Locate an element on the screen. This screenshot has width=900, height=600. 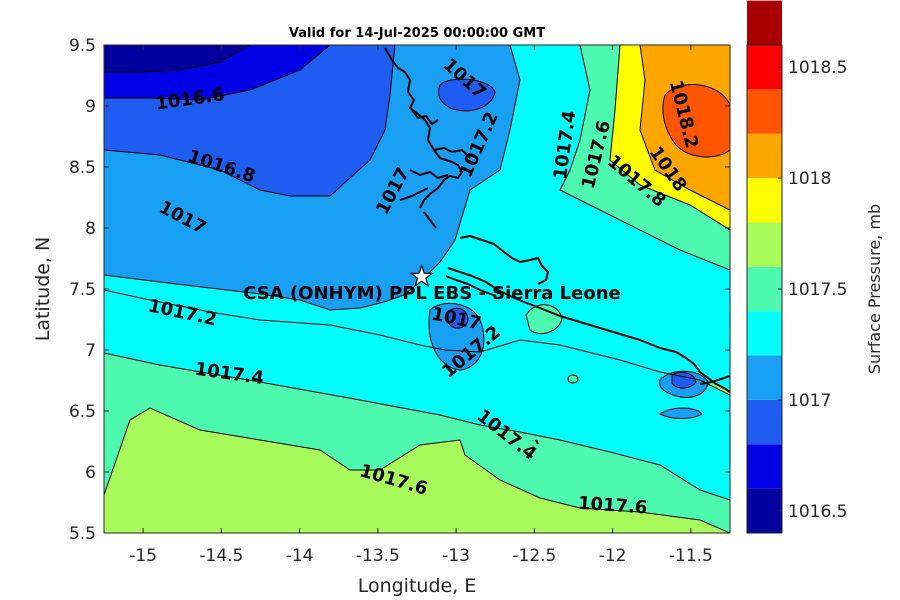
colorbar-tick-label: 1017.5 is located at coordinates (817, 290).